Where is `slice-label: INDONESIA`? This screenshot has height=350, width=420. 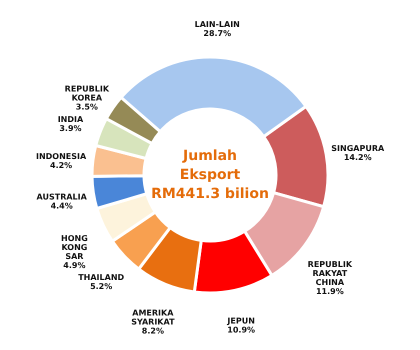
slice-label: INDONESIA is located at coordinates (61, 156).